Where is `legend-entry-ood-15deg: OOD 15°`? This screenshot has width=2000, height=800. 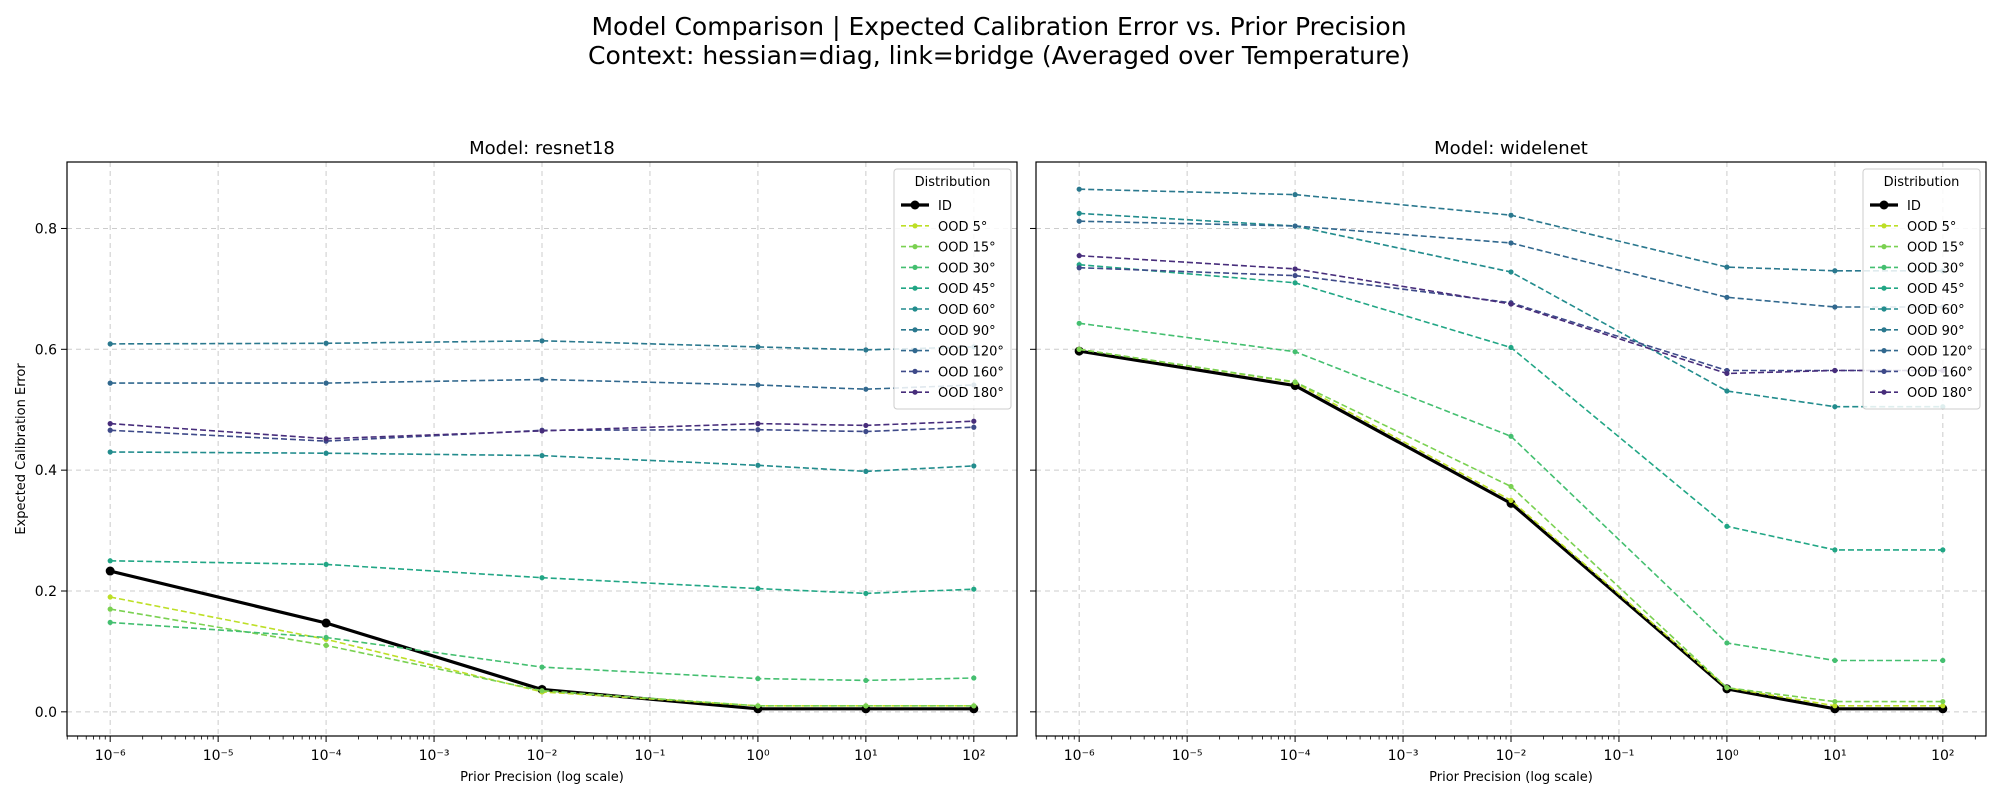
legend-entry-ood-15deg: OOD 15° is located at coordinates (1917, 248).